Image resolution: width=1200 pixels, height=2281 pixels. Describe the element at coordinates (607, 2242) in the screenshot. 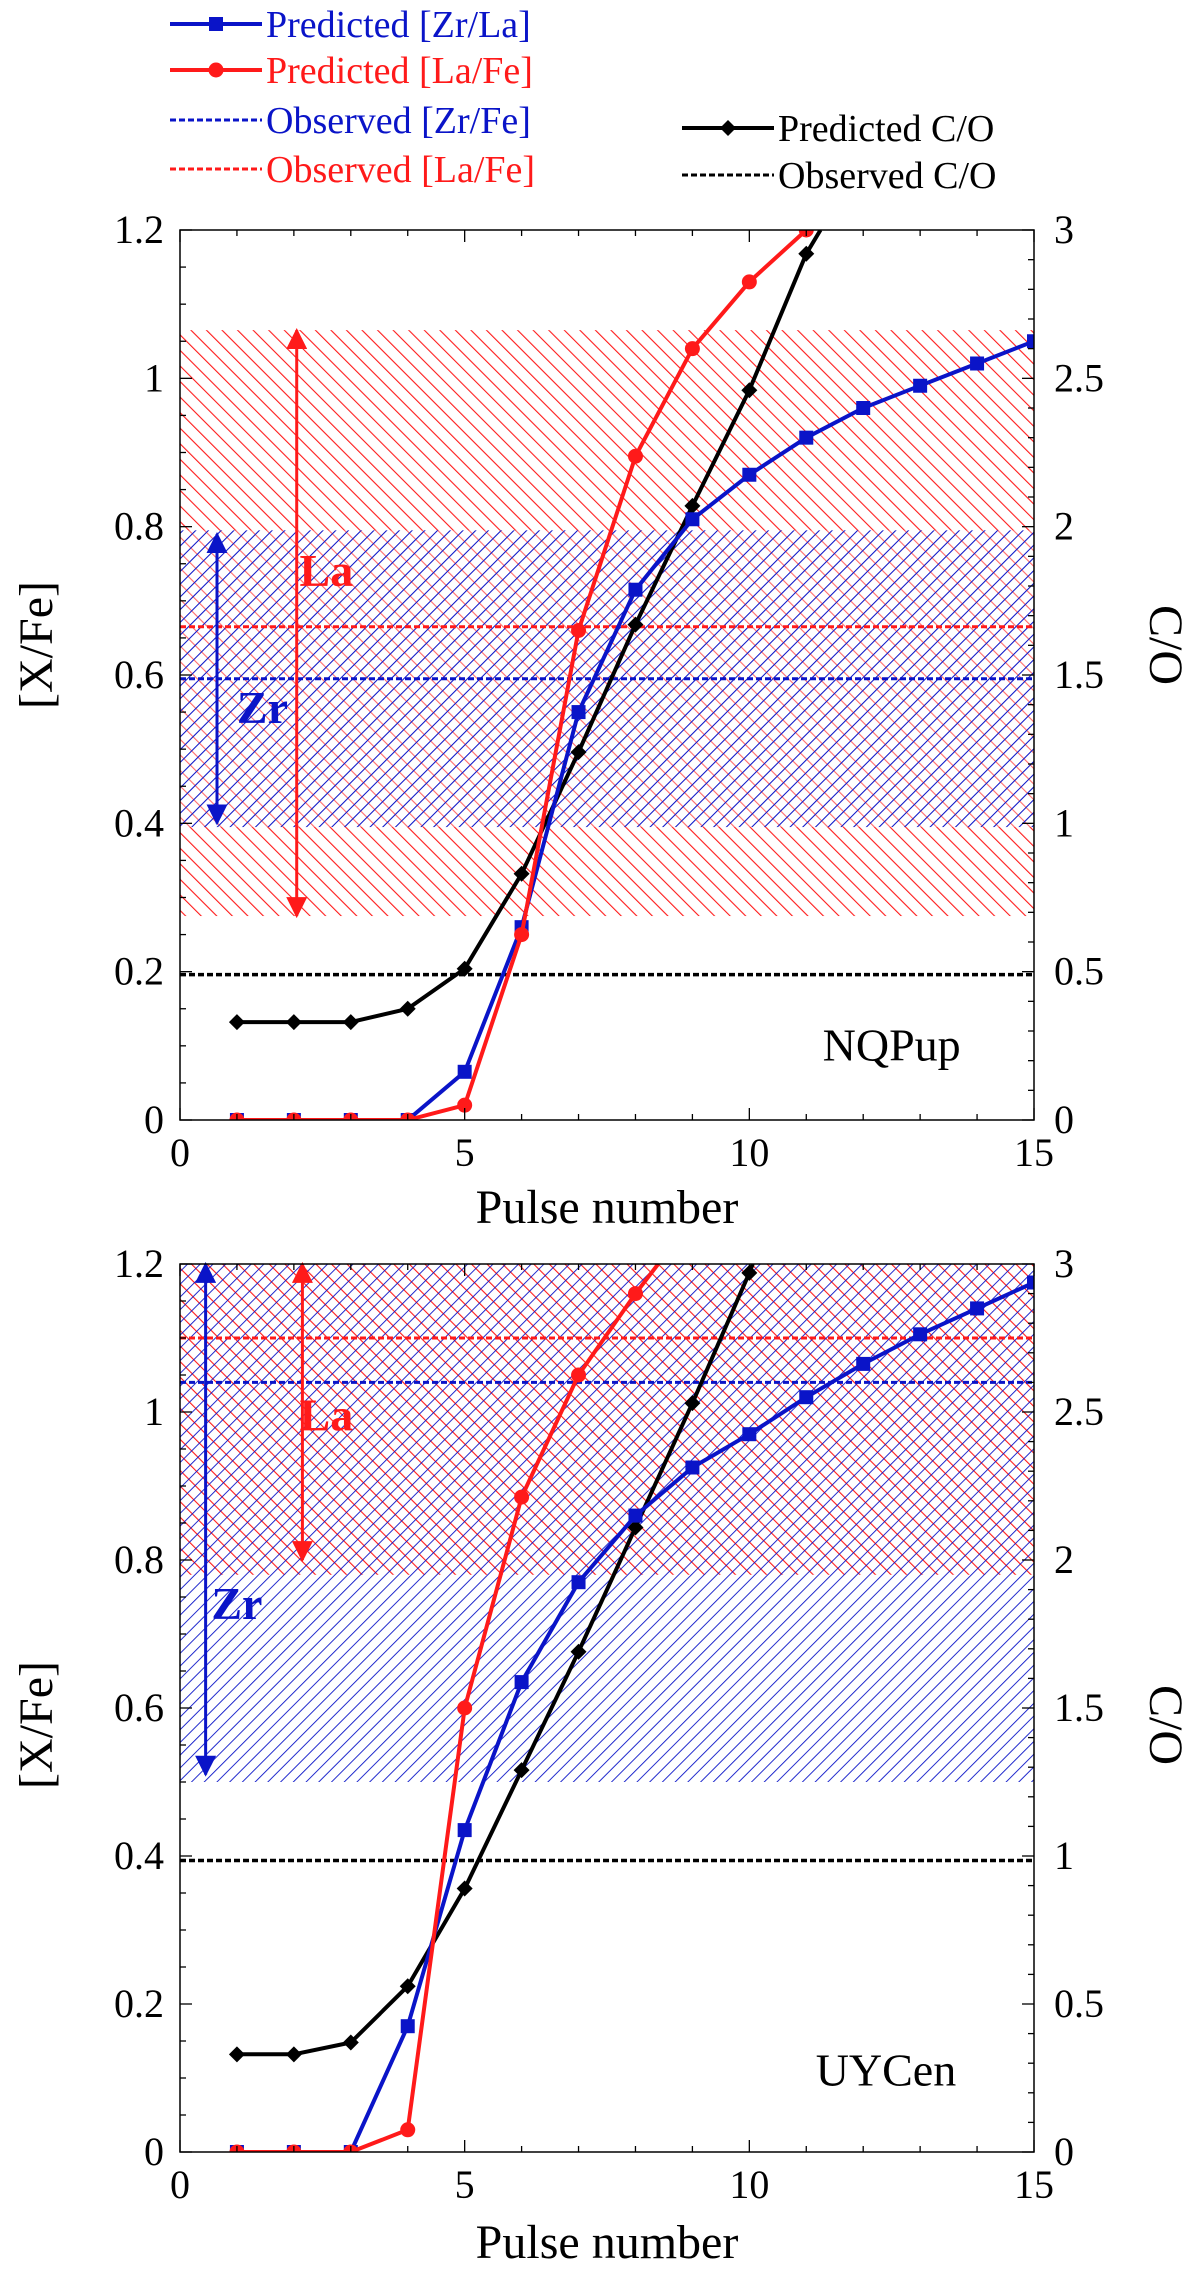

I see `x-axis-label: Pulse number` at that location.